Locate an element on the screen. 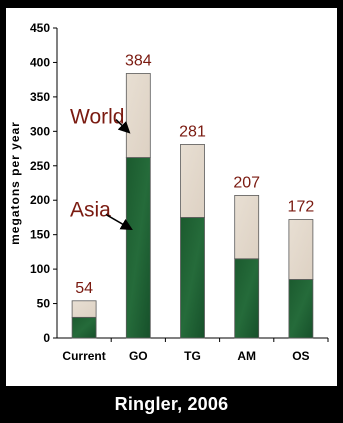 This screenshot has width=343, height=423. annotation-world: World is located at coordinates (97, 117).